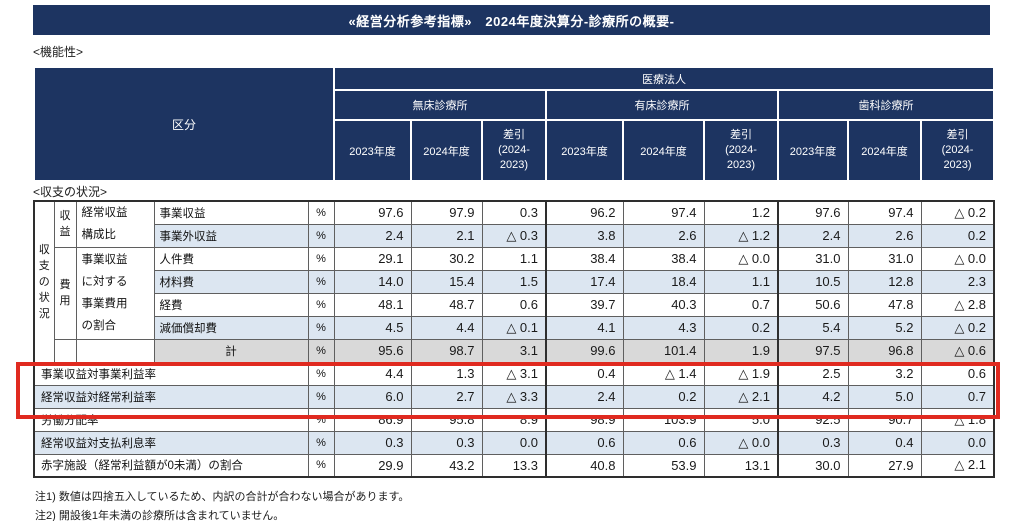 Image resolution: width=1024 pixels, height=521 pixels. I want to click on value-cell: 43.2, so click(446, 465).